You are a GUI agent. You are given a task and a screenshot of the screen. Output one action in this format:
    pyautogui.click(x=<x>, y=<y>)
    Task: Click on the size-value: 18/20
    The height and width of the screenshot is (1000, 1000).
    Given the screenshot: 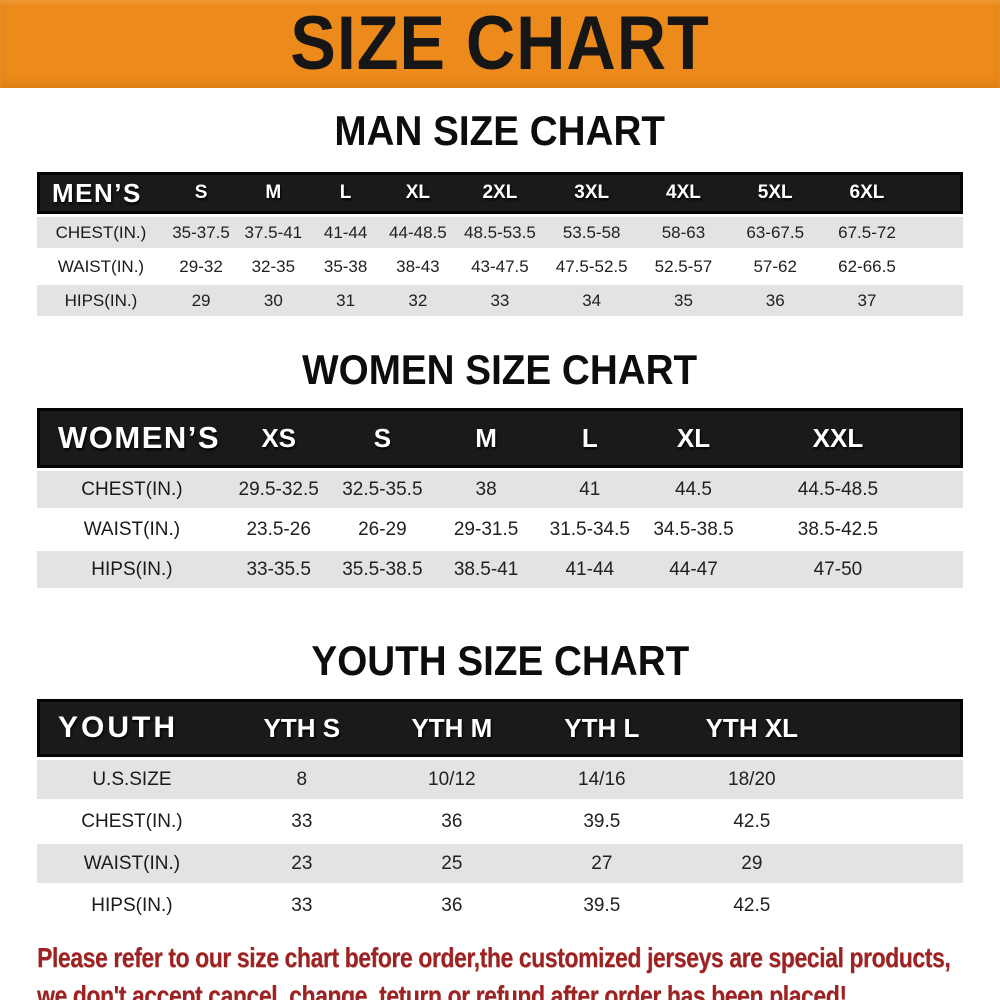 What is the action you would take?
    pyautogui.click(x=751, y=778)
    